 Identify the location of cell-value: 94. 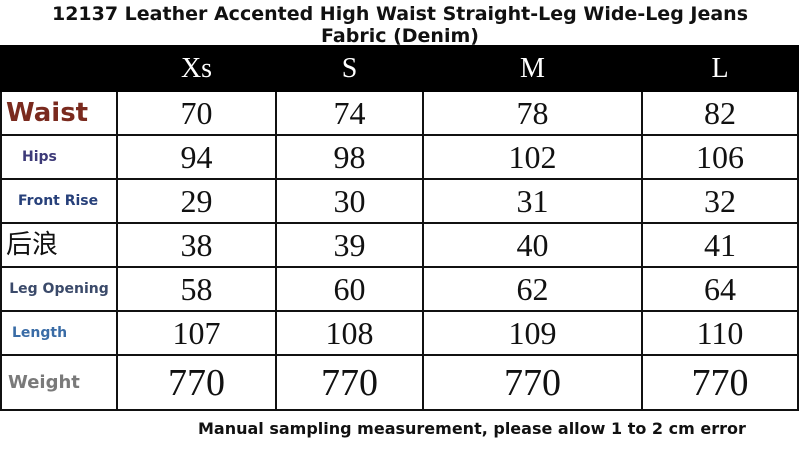
(196, 157).